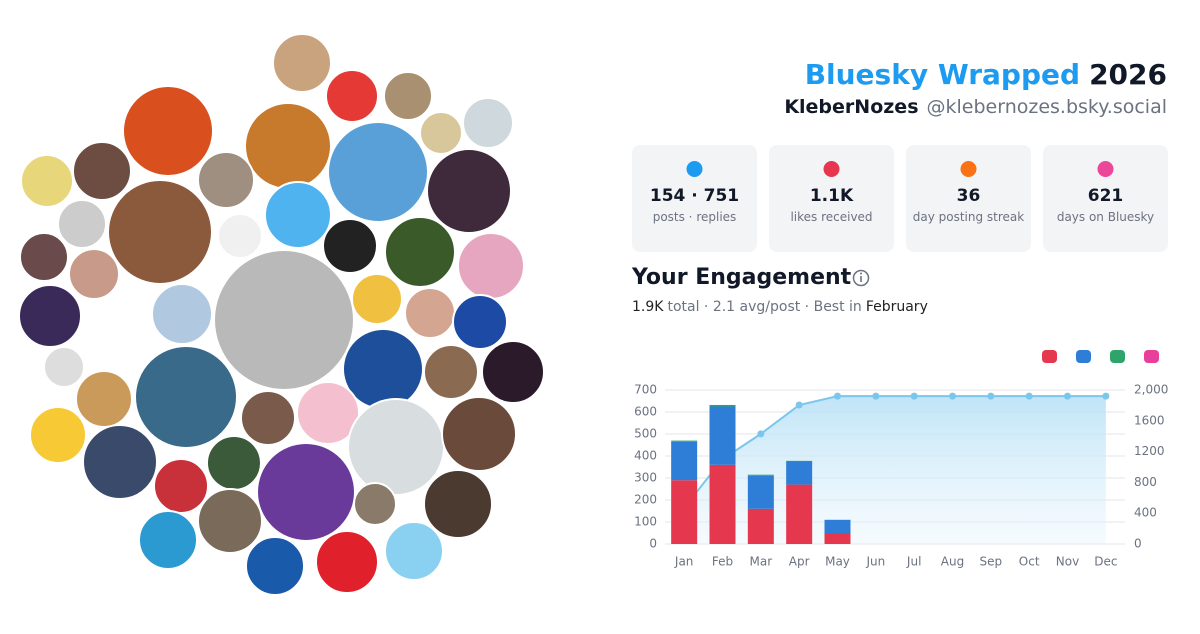 Image resolution: width=1200 pixels, height=634 pixels. I want to click on title: Bluesky Wrapped 2026, so click(986, 74).